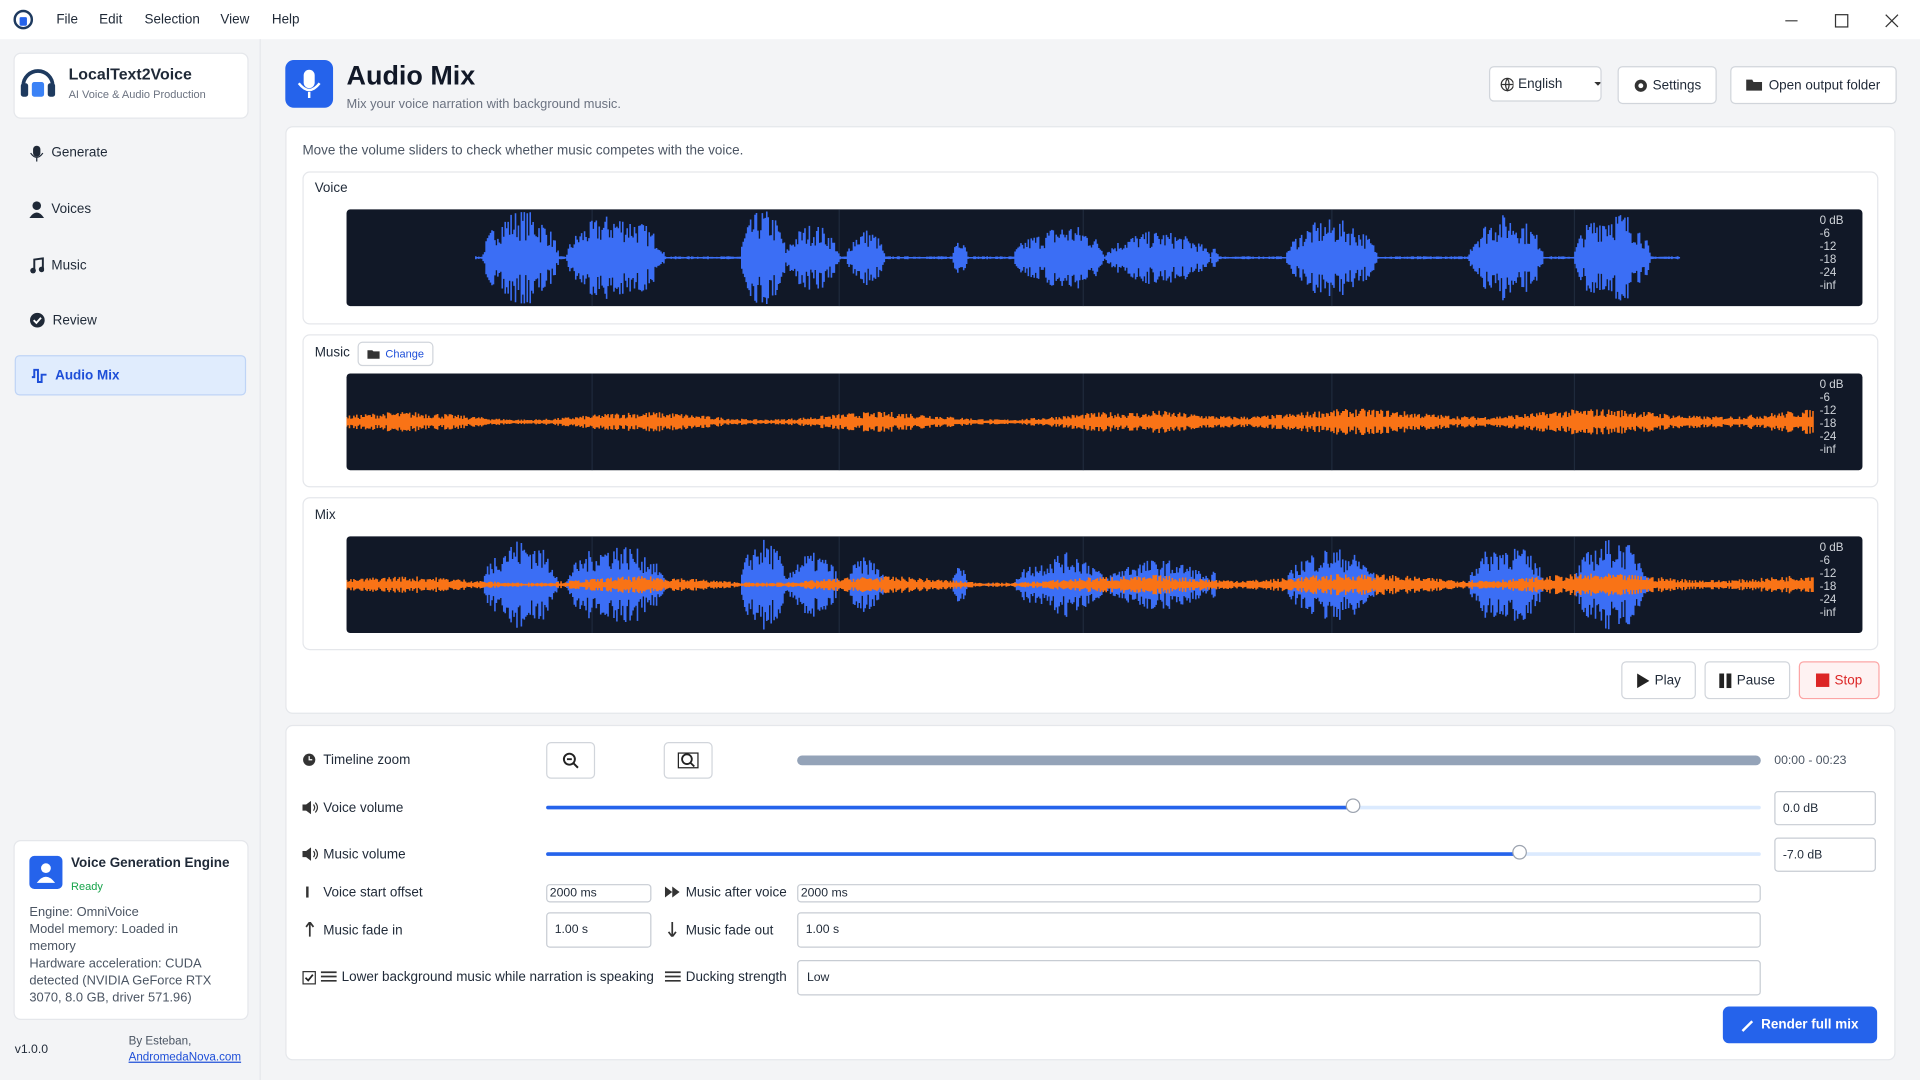 The image size is (1920, 1080). Describe the element at coordinates (364, 855) in the screenshot. I see `label: Music volume` at that location.